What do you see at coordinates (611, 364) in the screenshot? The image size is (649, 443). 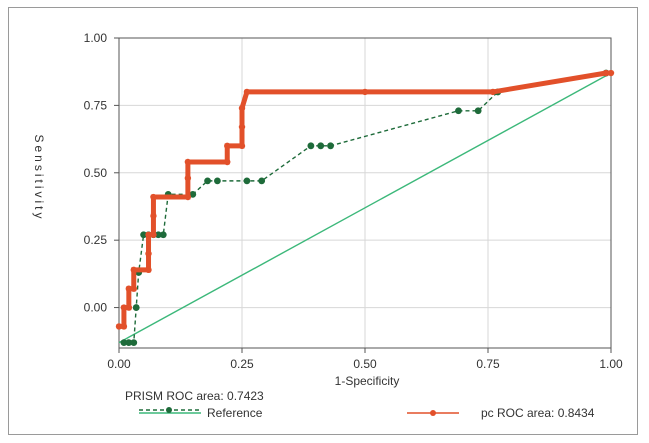 I see `x-tick-label: 1.00` at bounding box center [611, 364].